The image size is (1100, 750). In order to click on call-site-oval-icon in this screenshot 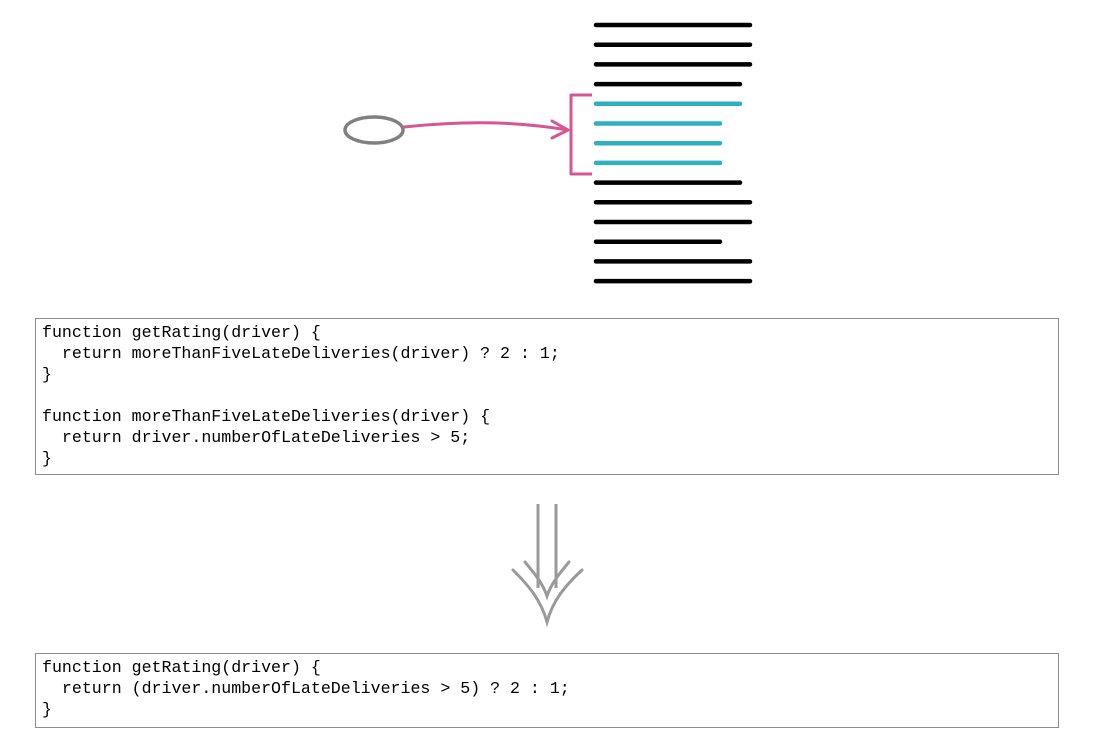, I will do `click(374, 130)`.